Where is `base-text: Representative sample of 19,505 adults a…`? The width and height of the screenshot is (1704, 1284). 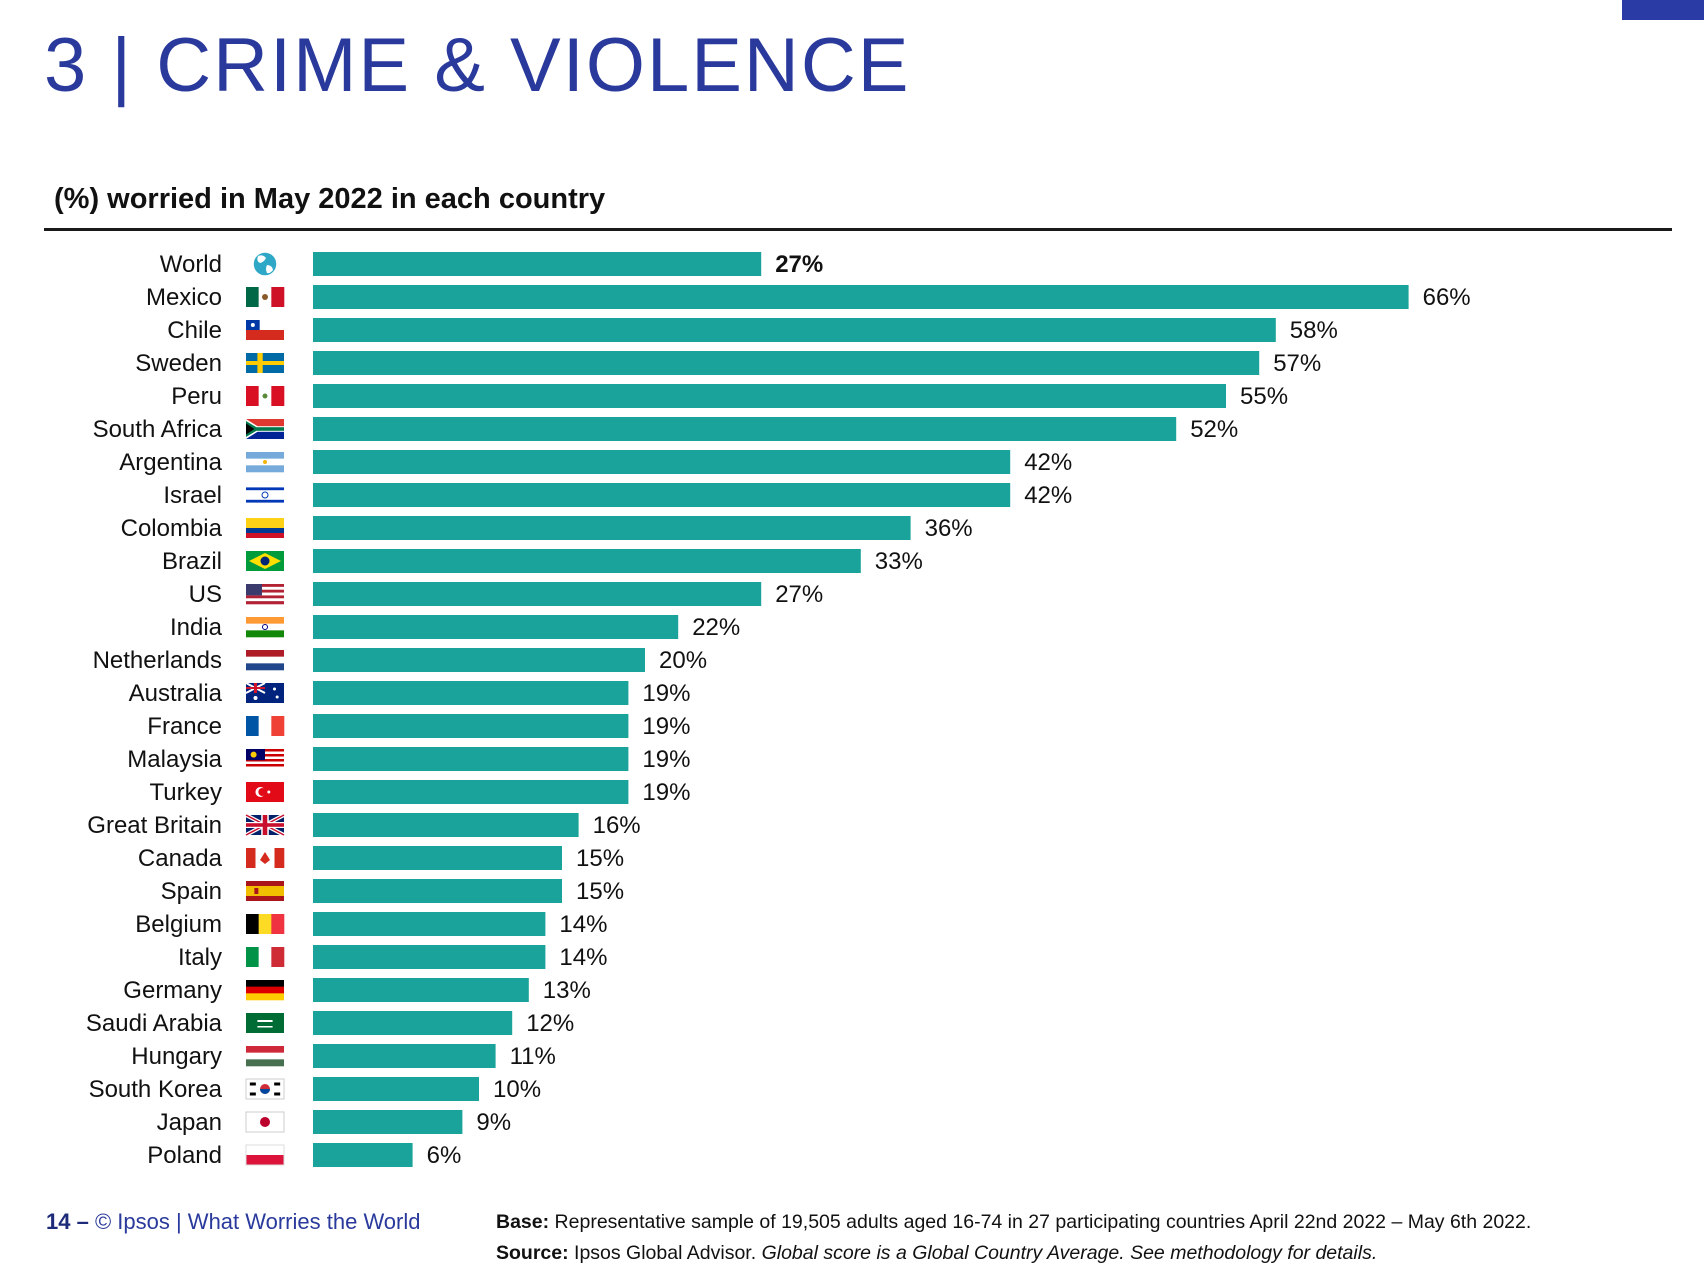 base-text: Representative sample of 19,505 adults a… is located at coordinates (1043, 1222).